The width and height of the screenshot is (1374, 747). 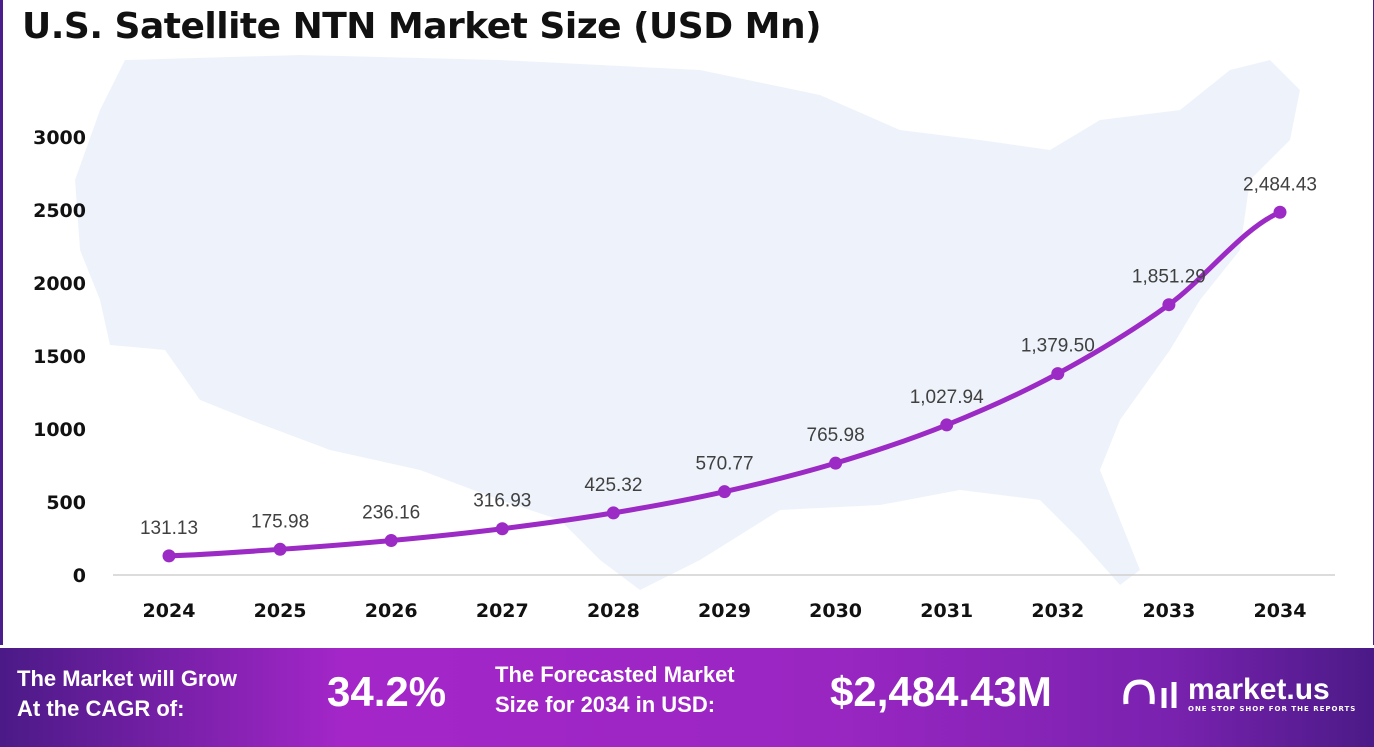 What do you see at coordinates (59, 138) in the screenshot?
I see `y-tick-label: 3000` at bounding box center [59, 138].